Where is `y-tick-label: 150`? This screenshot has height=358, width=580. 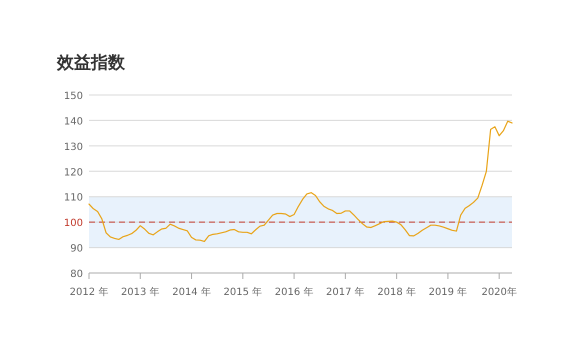 y-tick-label: 150 is located at coordinates (73, 96).